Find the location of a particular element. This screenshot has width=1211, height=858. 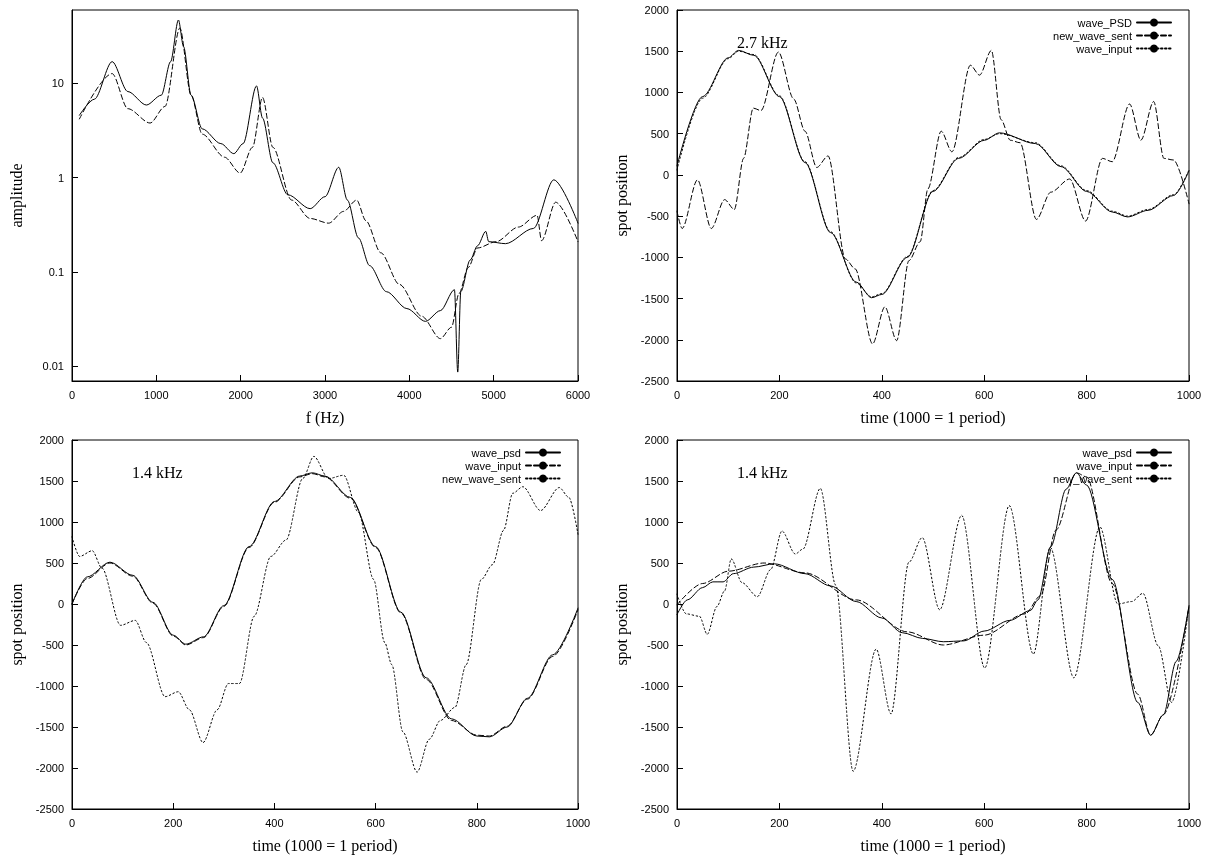

x-tick-label: 2000 is located at coordinates (240, 394).